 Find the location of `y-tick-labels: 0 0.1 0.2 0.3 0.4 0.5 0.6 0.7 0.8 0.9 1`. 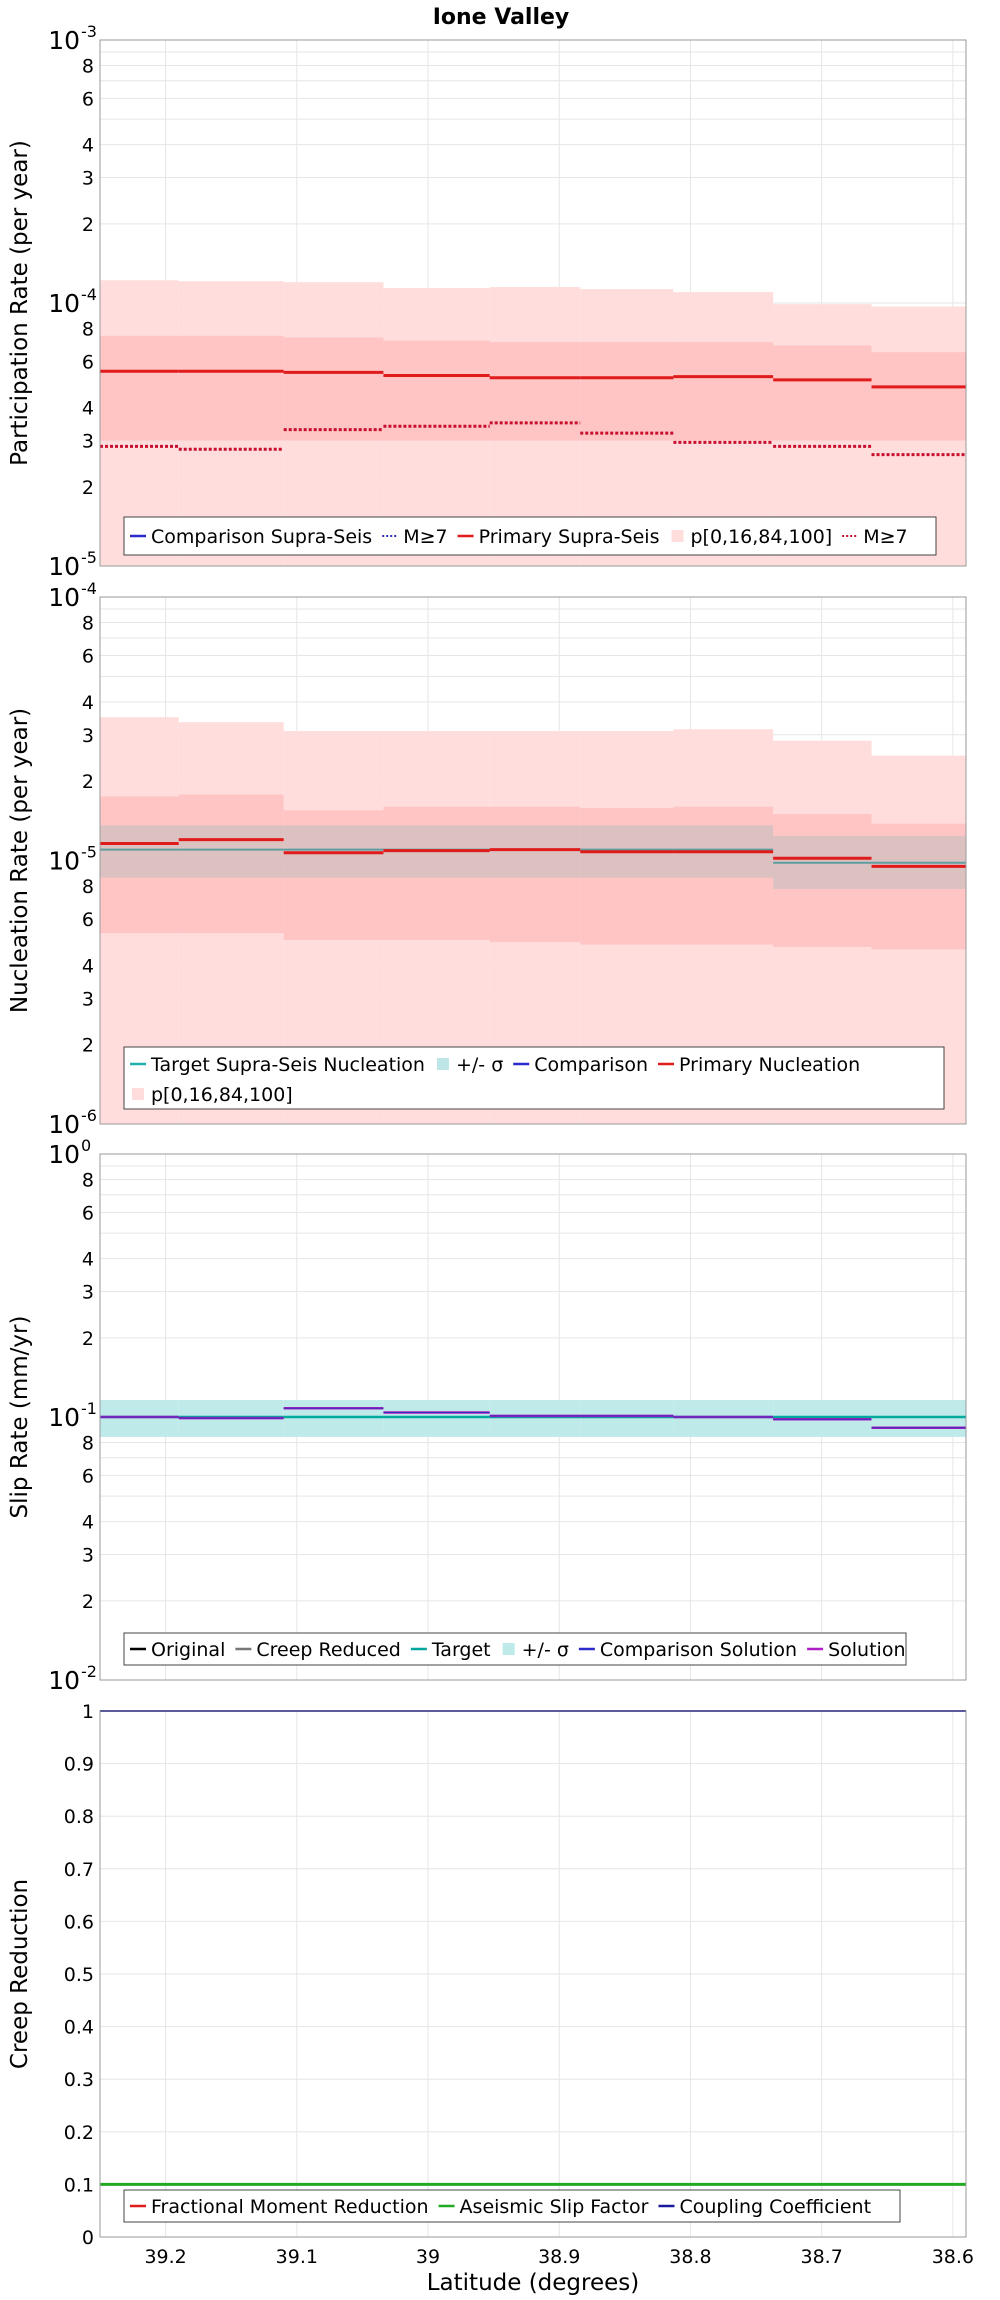

y-tick-labels: 0 0.1 0.2 0.3 0.4 0.5 0.6 0.7 0.8 0.9 1 is located at coordinates (79, 1975).